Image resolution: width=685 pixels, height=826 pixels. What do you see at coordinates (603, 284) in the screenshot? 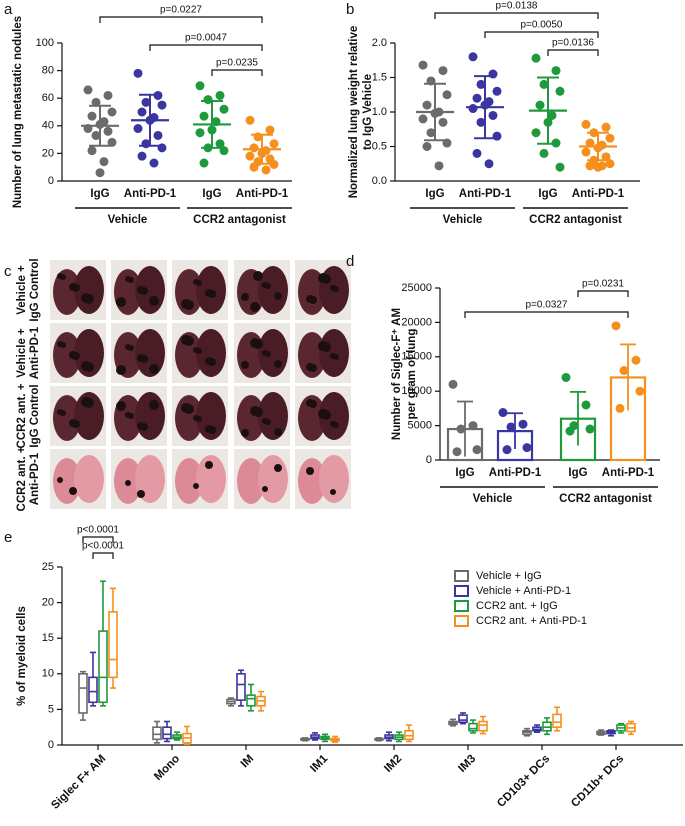
I see `p-value: p=0.0231` at bounding box center [603, 284].